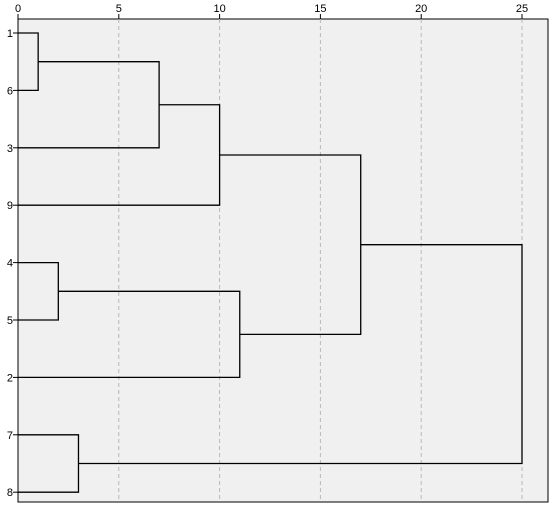 The image size is (556, 508). Describe the element at coordinates (421, 9) in the screenshot. I see `x-tick-label: 20` at that location.